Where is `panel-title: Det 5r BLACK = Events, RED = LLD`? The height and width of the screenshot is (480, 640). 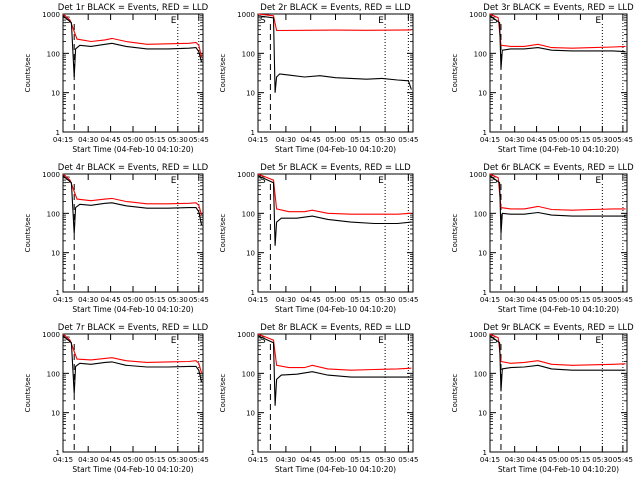 panel-title: Det 5r BLACK = Events, RED = LLD is located at coordinates (335, 168).